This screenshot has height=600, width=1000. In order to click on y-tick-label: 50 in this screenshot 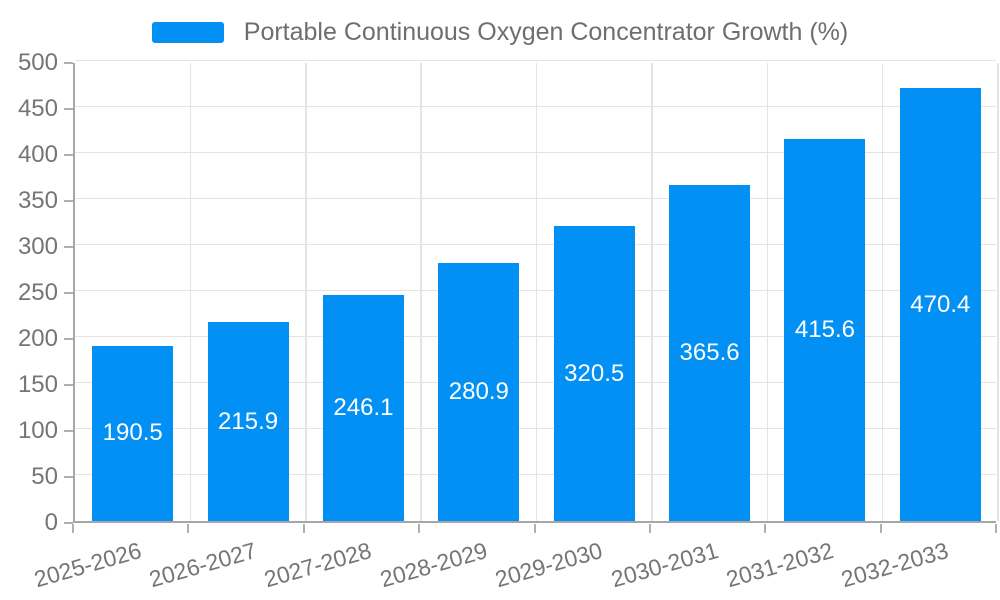, I will do `click(44, 476)`.